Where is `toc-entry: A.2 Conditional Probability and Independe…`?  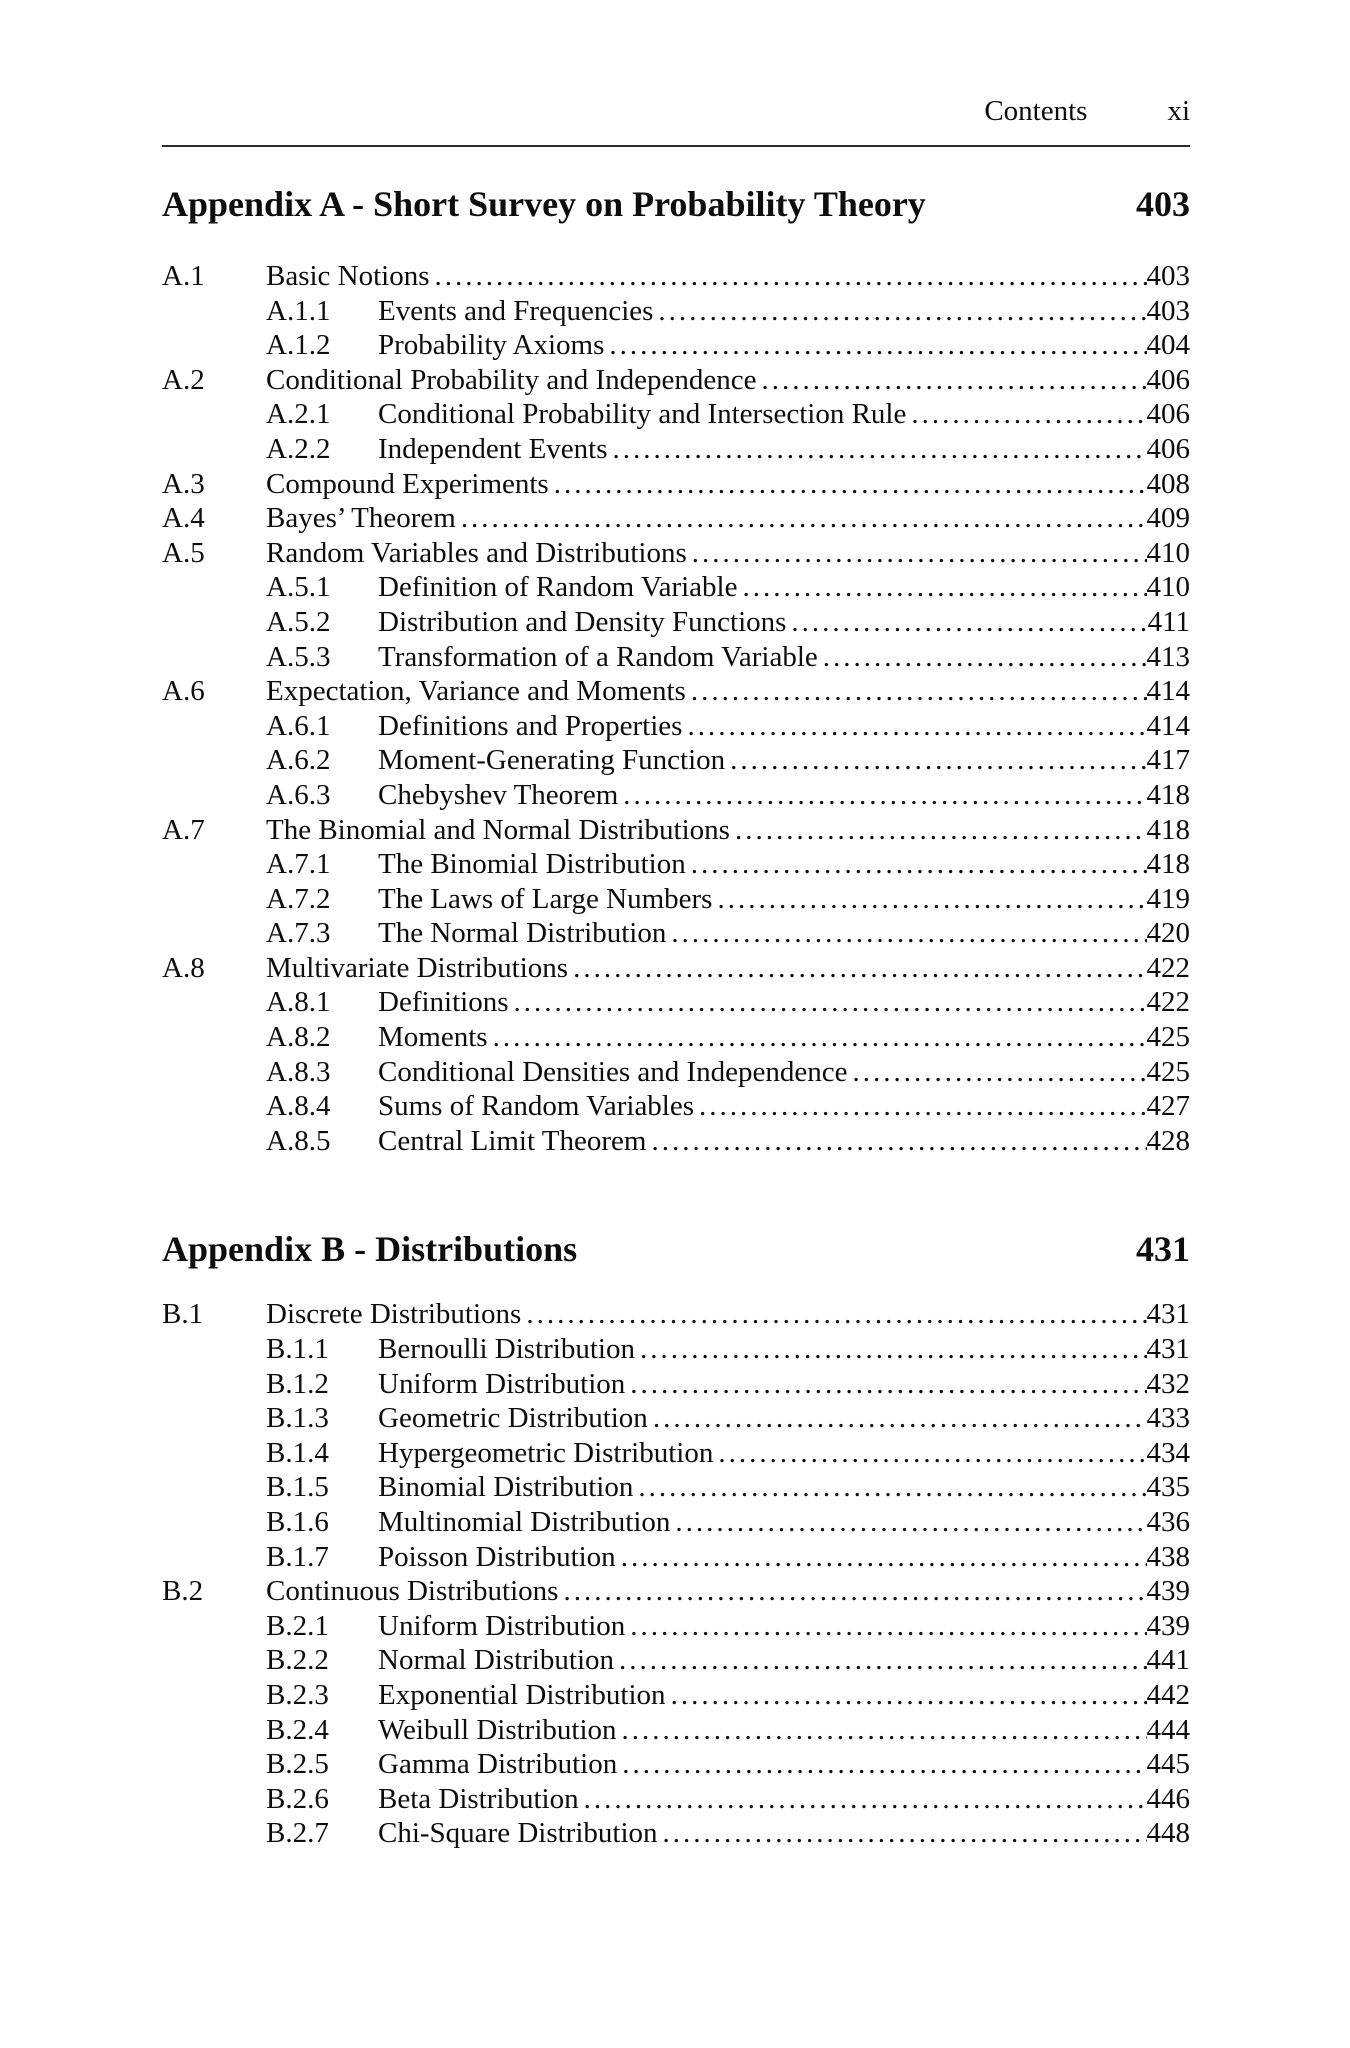
toc-entry: A.2 Conditional Probability and Independe… is located at coordinates (676, 380).